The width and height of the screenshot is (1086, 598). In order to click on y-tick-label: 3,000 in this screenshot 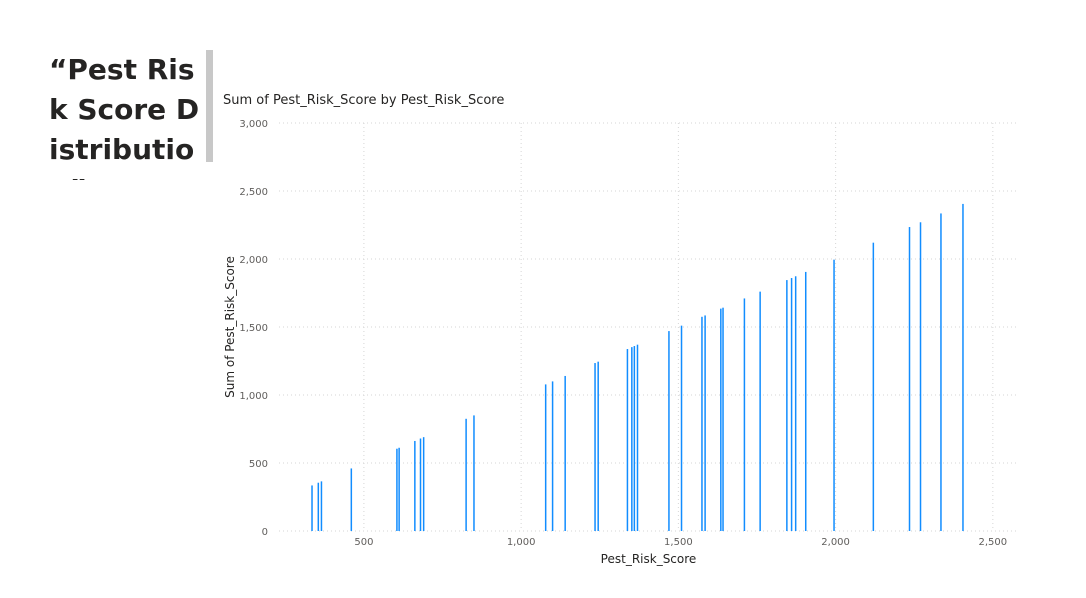, I will do `click(253, 124)`.